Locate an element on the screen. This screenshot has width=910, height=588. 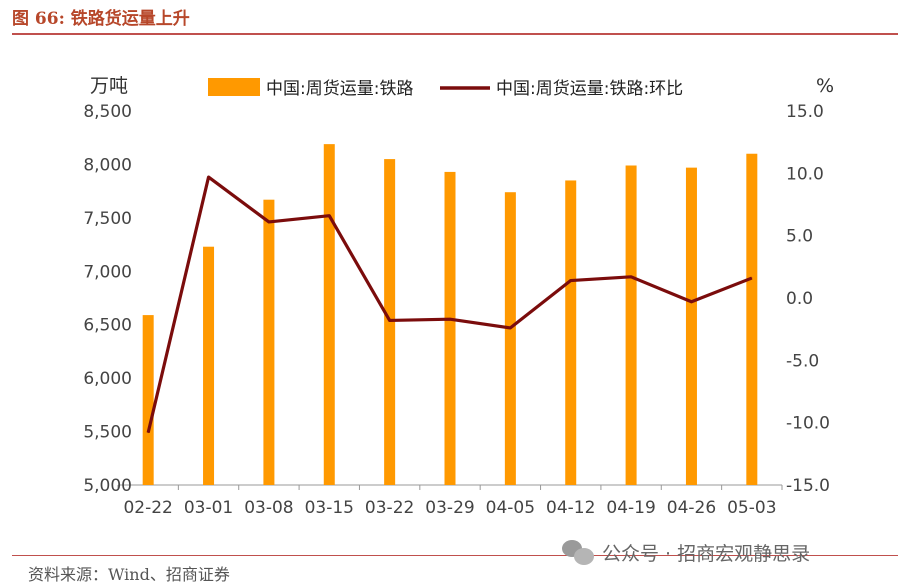
y-left-tick-label: 5,500 is located at coordinates (107, 433).